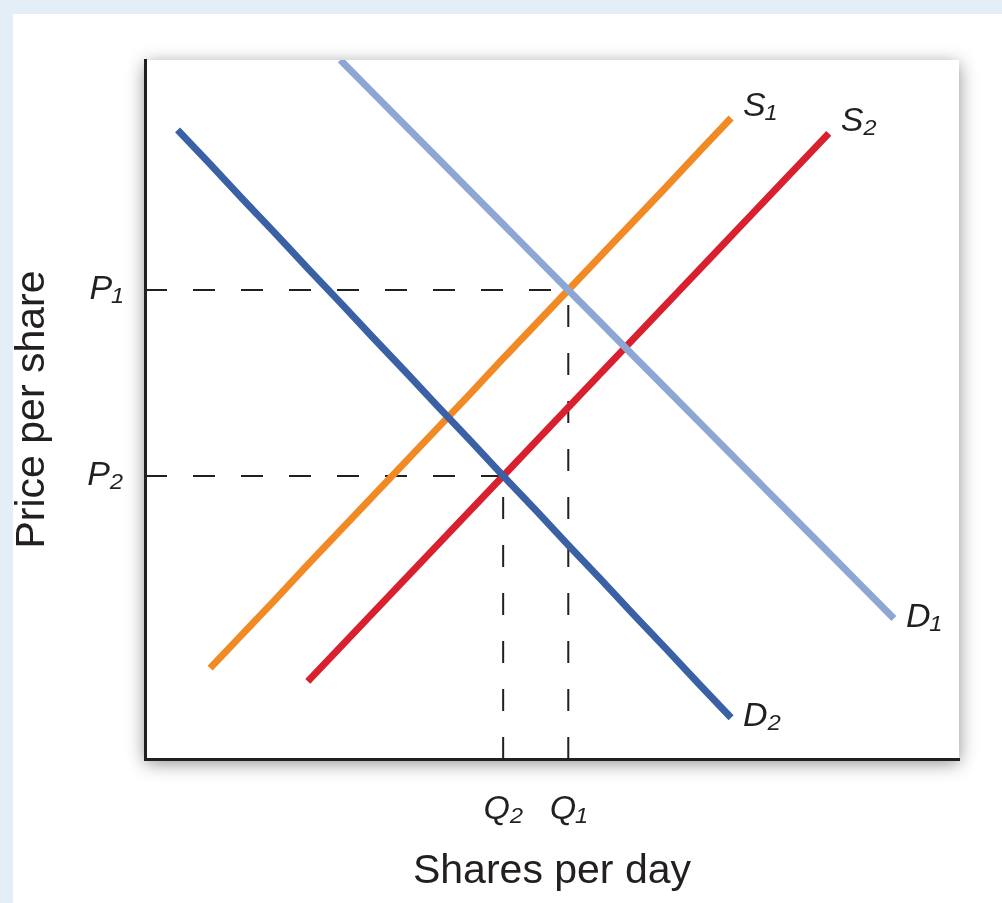  What do you see at coordinates (760, 104) in the screenshot?
I see `series-label: S₁` at bounding box center [760, 104].